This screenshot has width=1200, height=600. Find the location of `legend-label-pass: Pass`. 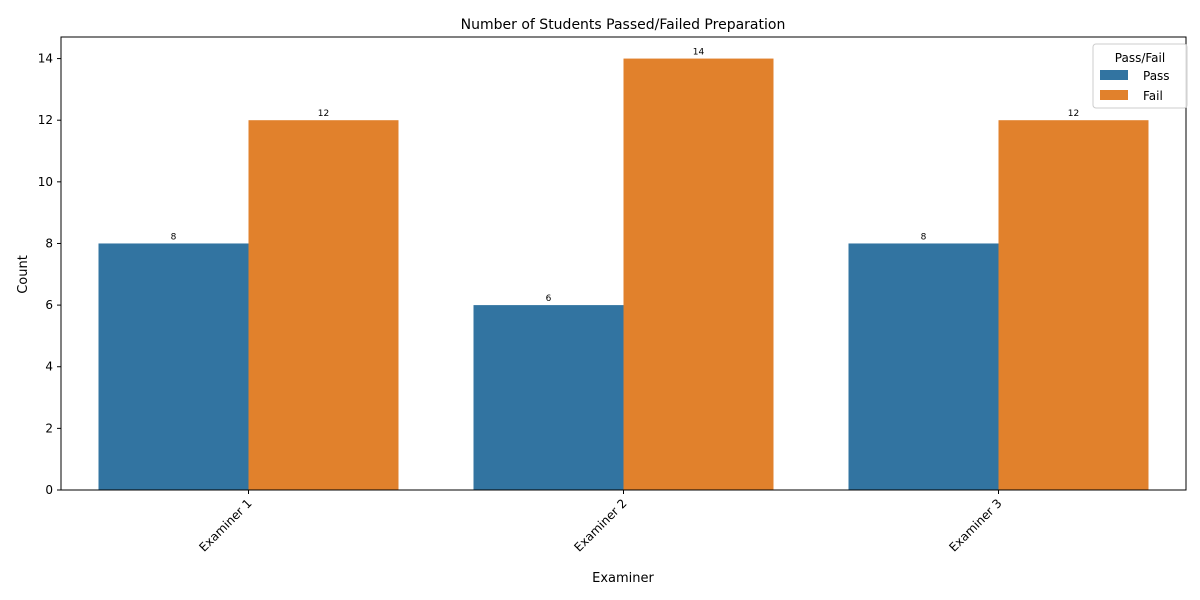

legend-label-pass: Pass is located at coordinates (1156, 76).